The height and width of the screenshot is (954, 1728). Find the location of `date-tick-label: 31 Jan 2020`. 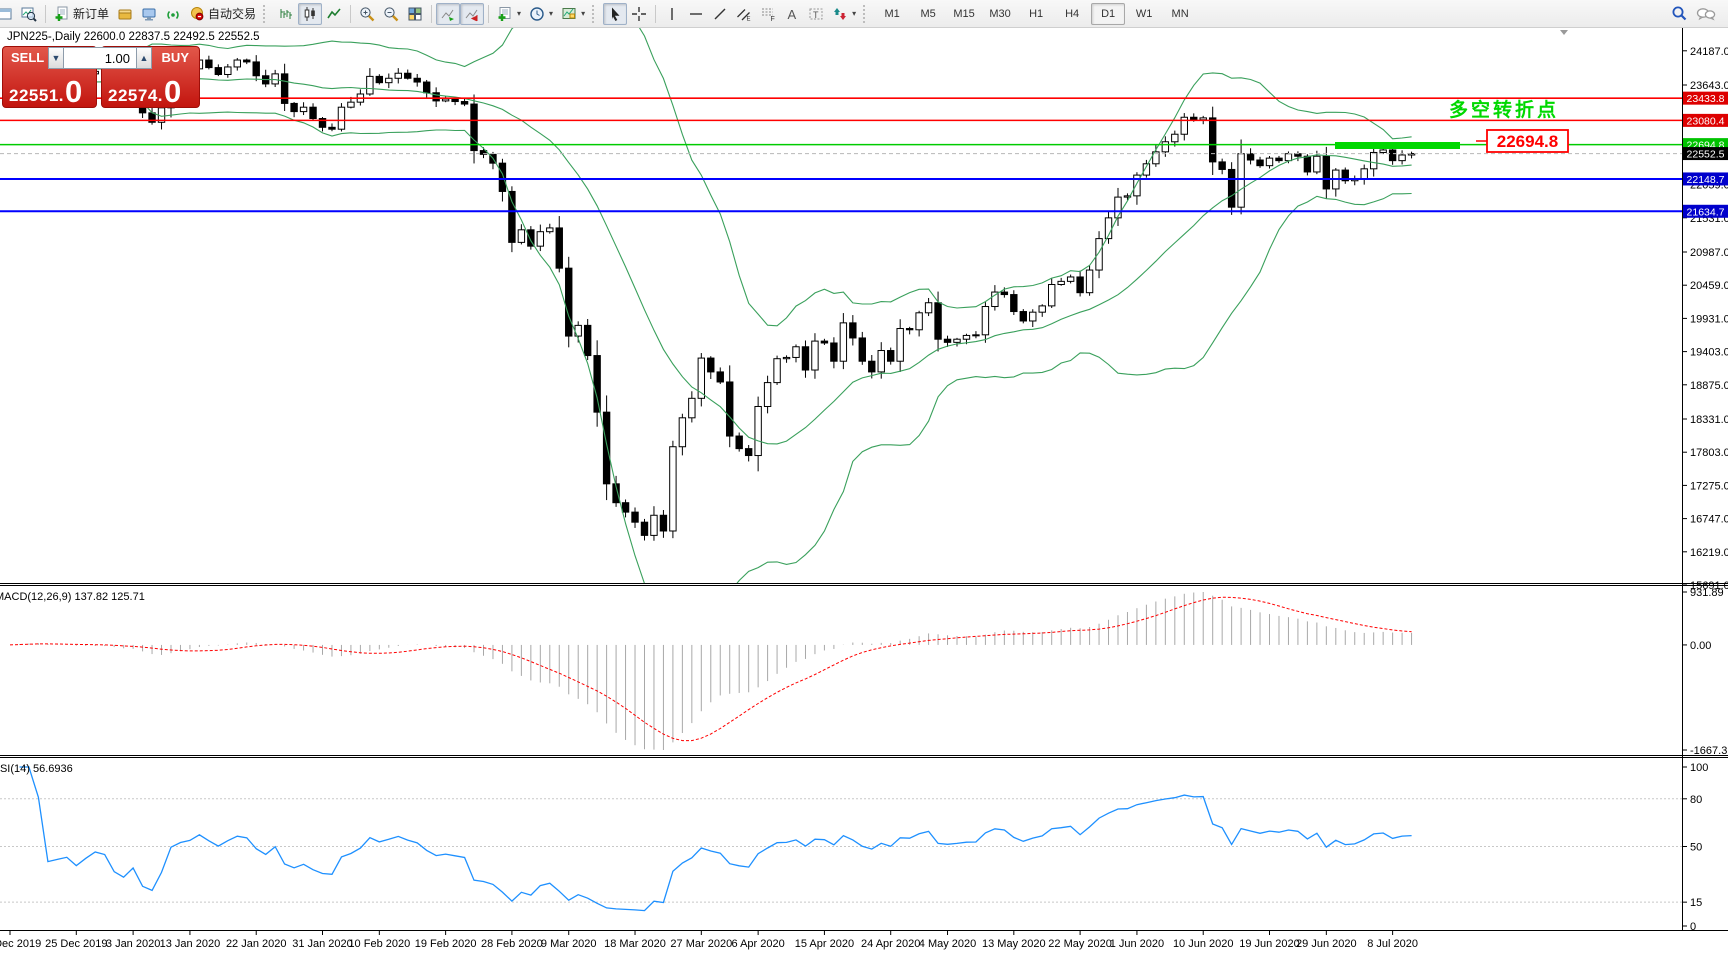

date-tick-label: 31 Jan 2020 is located at coordinates (322, 944).